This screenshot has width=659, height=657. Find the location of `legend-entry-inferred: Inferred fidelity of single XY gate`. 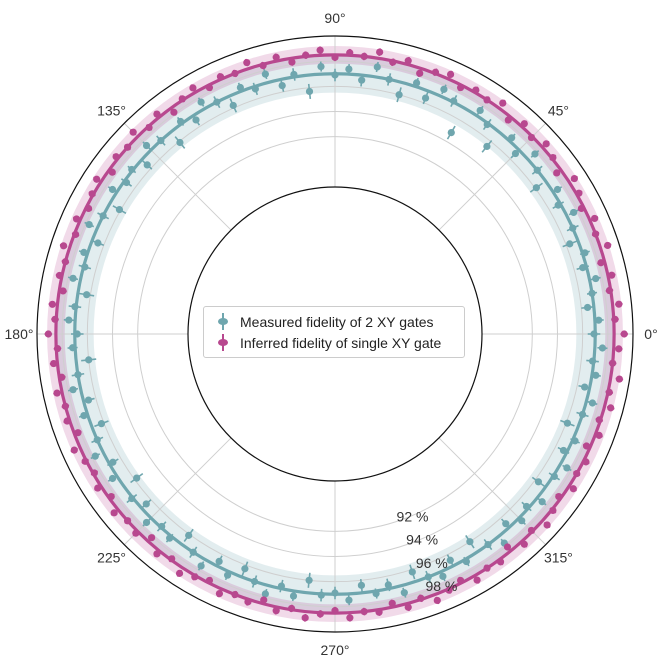

legend-entry-inferred: Inferred fidelity of single XY gate is located at coordinates (334, 342).